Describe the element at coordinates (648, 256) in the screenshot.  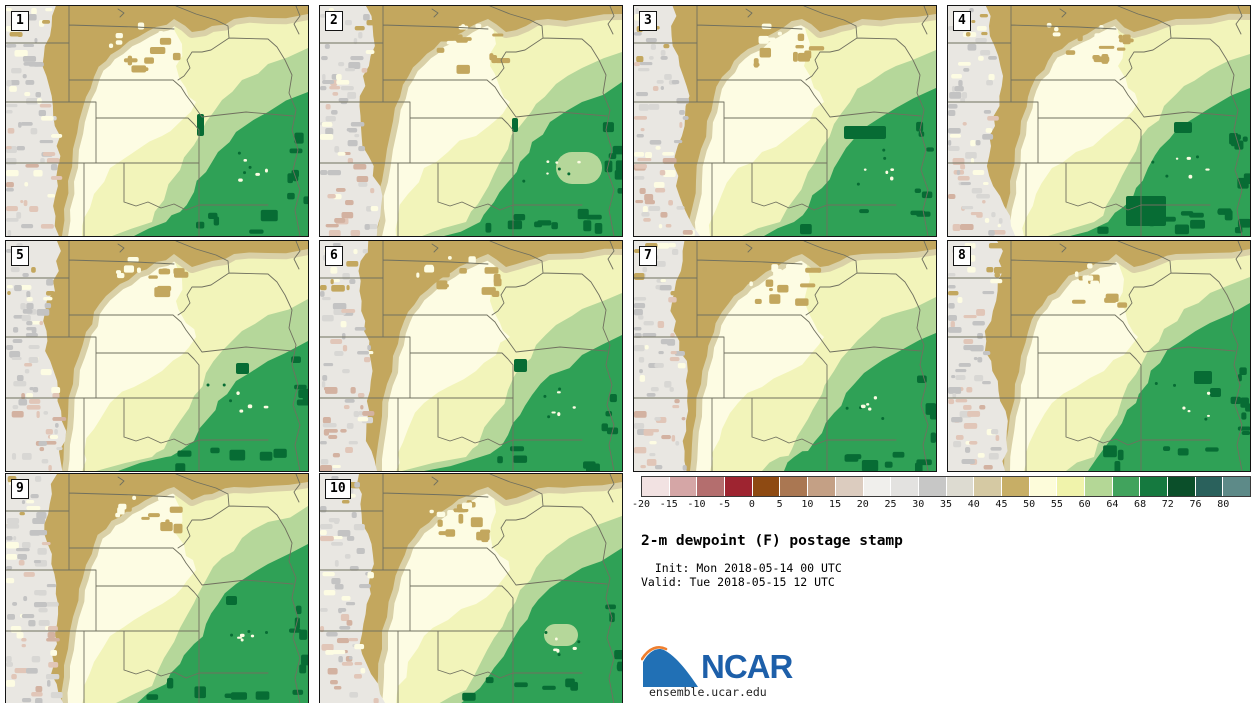
I see `panel-number: 7` at that location.